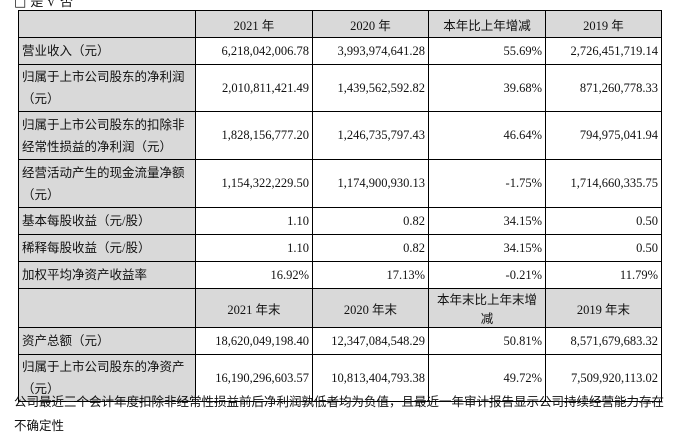  Describe the element at coordinates (43, 5) in the screenshot. I see `yes-no-option: □ 是 √ 否` at that location.